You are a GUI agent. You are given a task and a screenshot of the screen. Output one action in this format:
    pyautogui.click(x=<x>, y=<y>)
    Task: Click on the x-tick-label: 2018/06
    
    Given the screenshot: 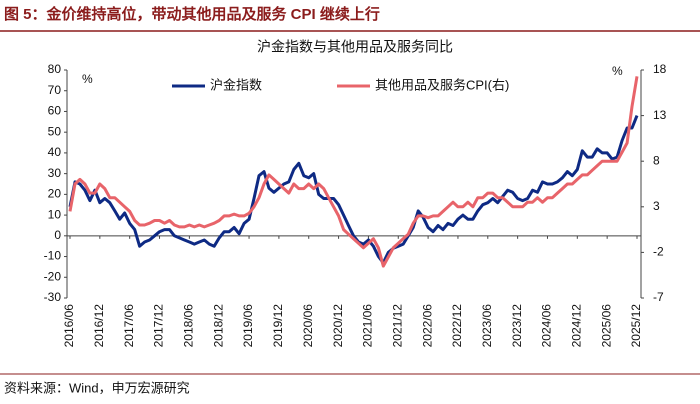 What is the action you would take?
    pyautogui.click(x=189, y=326)
    